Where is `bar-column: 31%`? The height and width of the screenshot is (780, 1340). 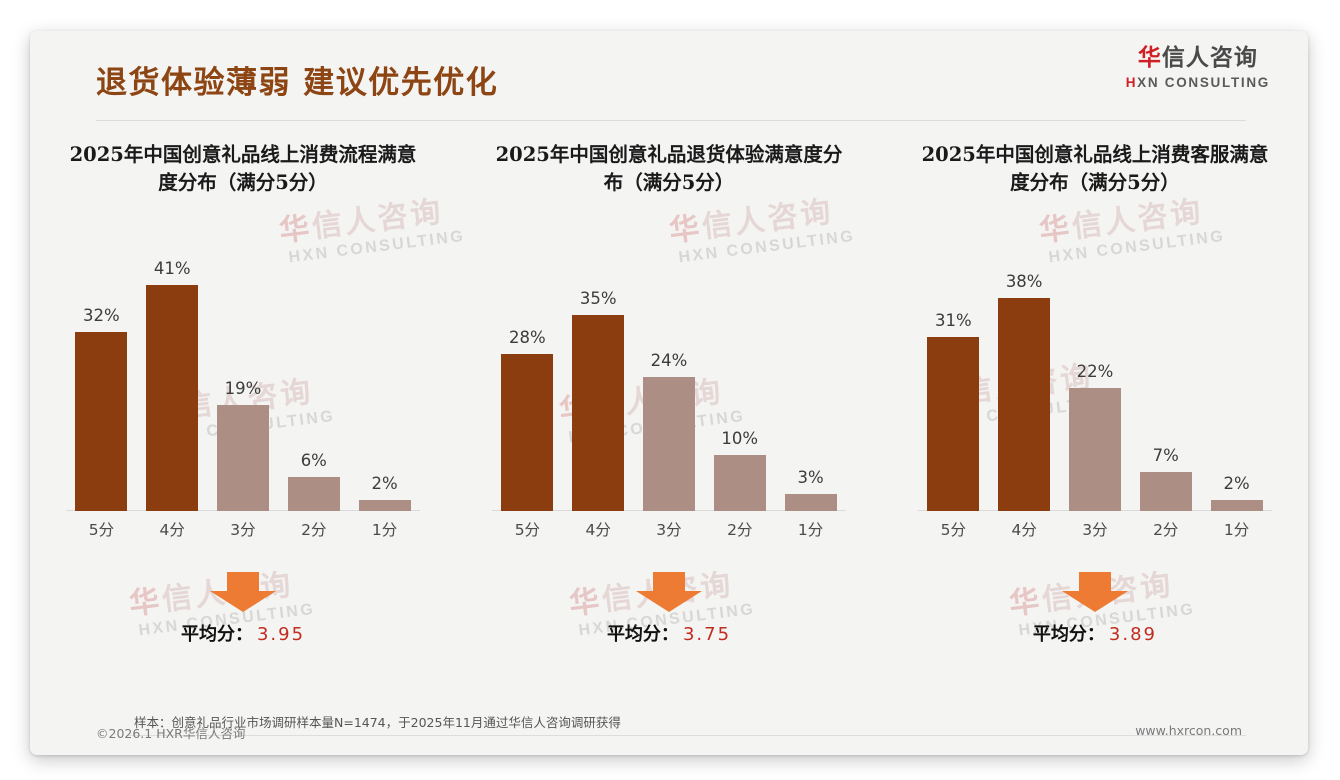
bar-column: 31% is located at coordinates (953, 385).